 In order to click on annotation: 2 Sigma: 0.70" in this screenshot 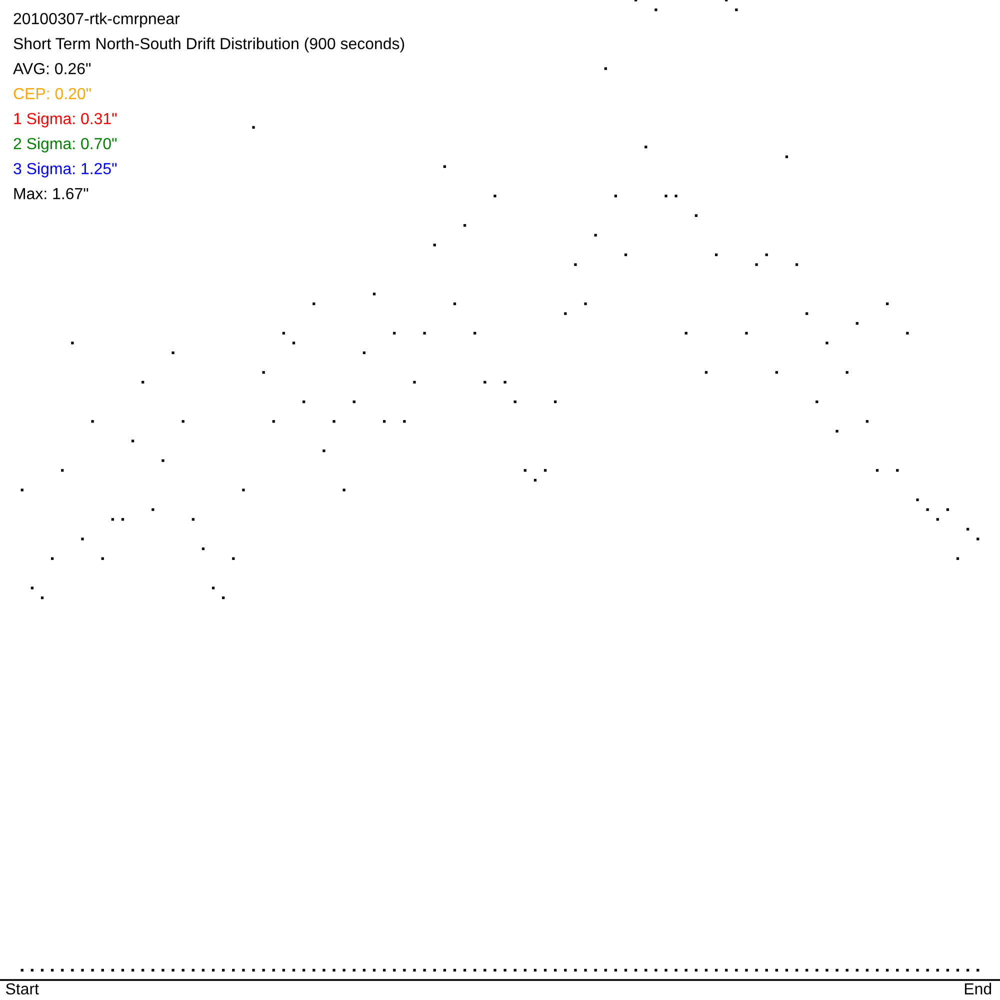, I will do `click(65, 145)`.